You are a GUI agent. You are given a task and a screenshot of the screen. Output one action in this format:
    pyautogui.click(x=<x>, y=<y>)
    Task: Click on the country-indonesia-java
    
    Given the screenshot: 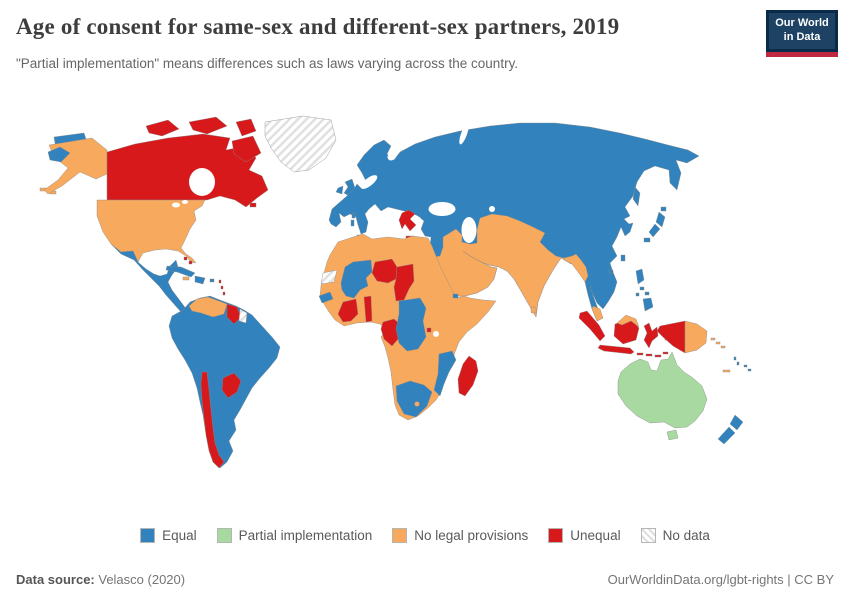 What is the action you would take?
    pyautogui.click(x=616, y=349)
    